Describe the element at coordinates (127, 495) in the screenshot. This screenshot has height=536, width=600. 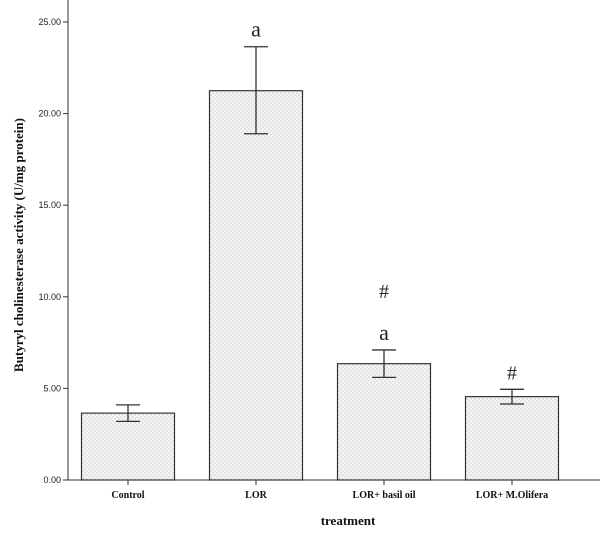
I see `x-tick-label: Control` at that location.